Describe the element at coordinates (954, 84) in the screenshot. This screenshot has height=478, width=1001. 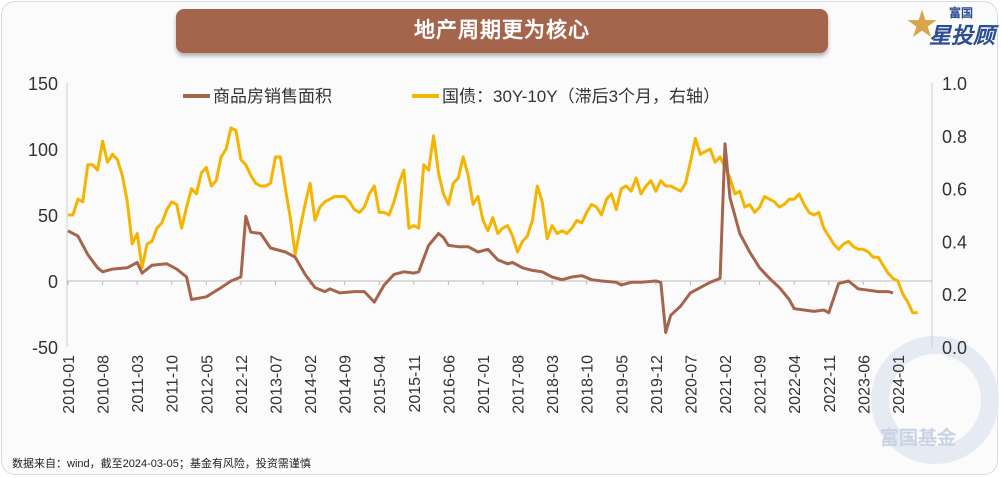
I see `right-tick-label: 1.0` at that location.